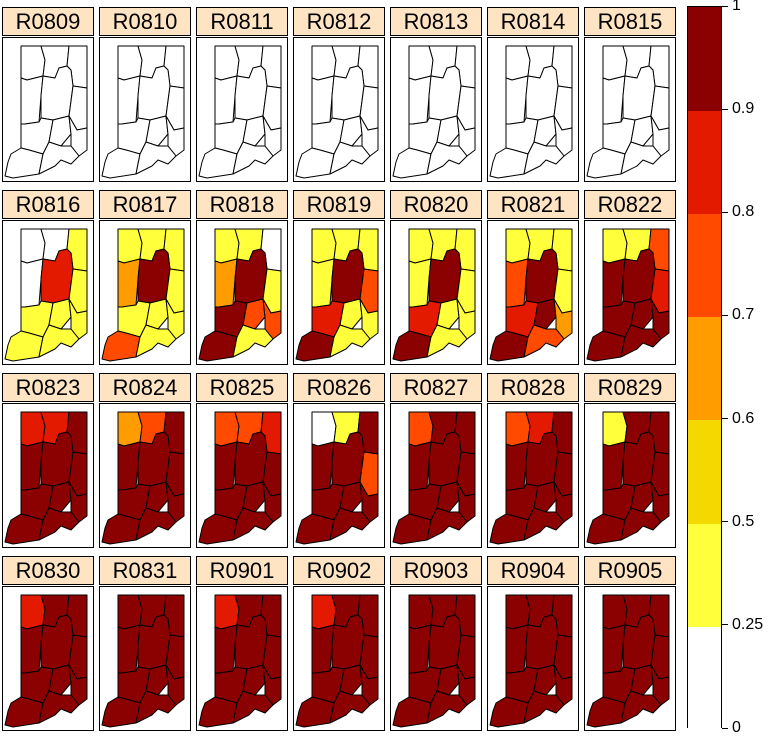 This screenshot has width=777, height=736. I want to click on map-panel: R0817, so click(144, 277).